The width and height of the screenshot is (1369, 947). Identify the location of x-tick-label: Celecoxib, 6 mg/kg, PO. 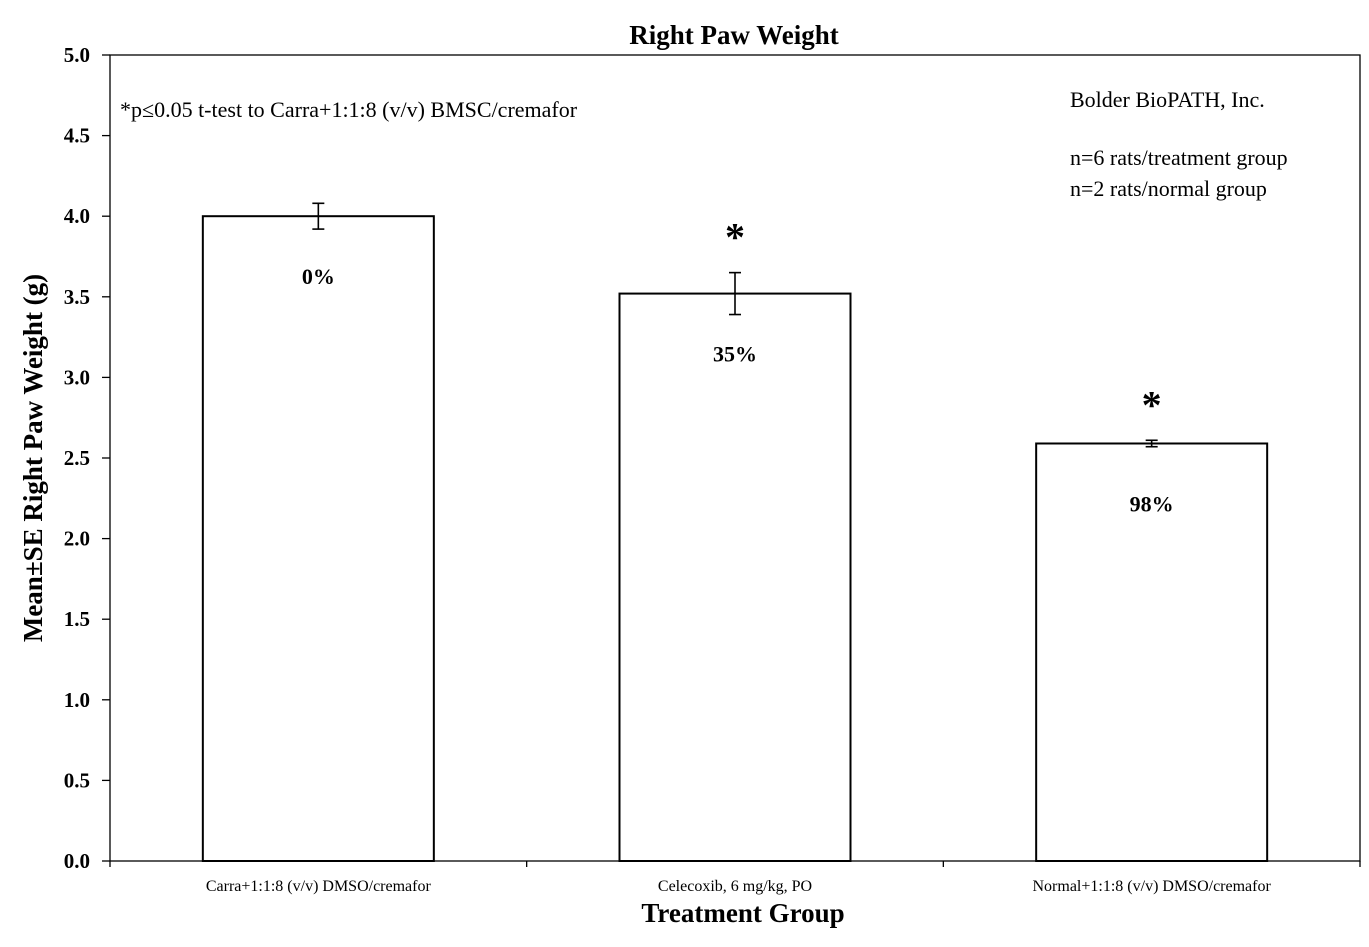
(735, 886).